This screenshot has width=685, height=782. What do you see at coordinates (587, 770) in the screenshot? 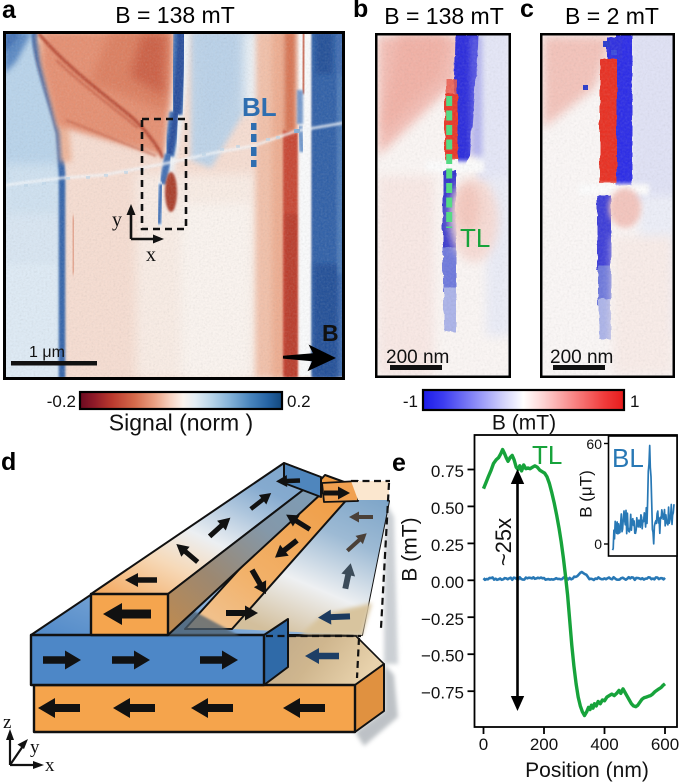
I see `svg-text: Position (nm)` at bounding box center [587, 770].